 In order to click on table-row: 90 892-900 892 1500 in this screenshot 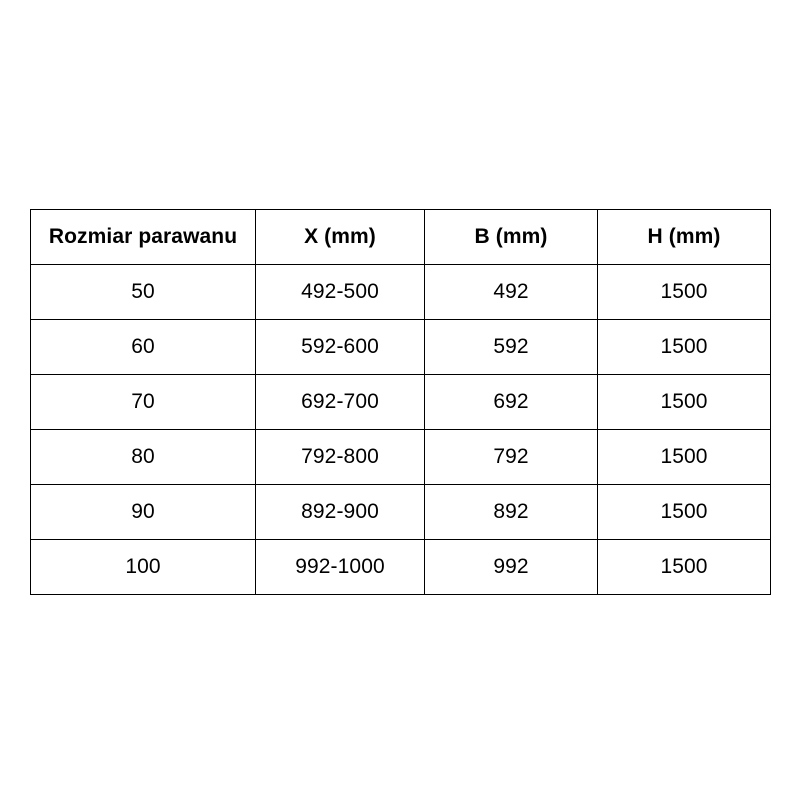, I will do `click(400, 512)`.